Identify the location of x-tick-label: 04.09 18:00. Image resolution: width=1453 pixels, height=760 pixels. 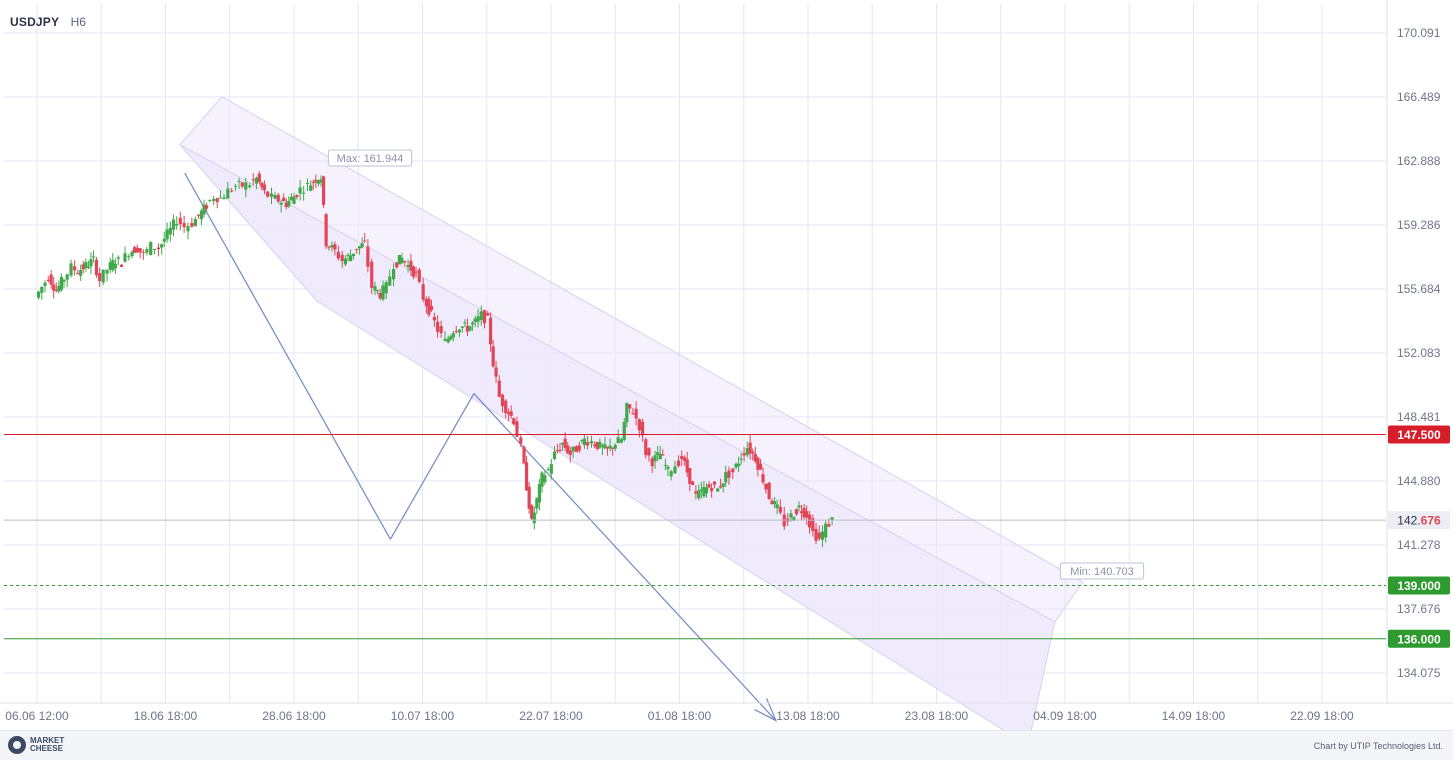
(1065, 716).